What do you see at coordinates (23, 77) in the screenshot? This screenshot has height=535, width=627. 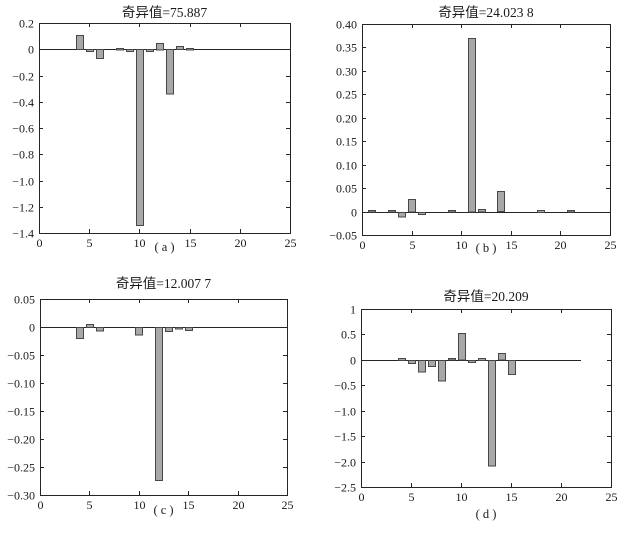 I see `y-tick-label: −0.2` at bounding box center [23, 77].